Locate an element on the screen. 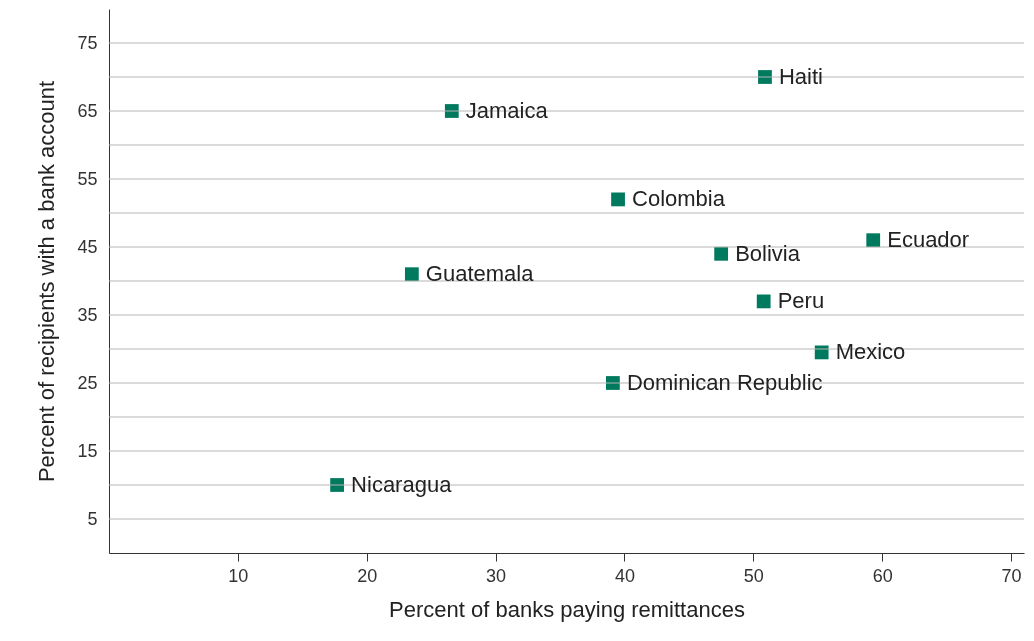  series-label: Colombia is located at coordinates (679, 199).